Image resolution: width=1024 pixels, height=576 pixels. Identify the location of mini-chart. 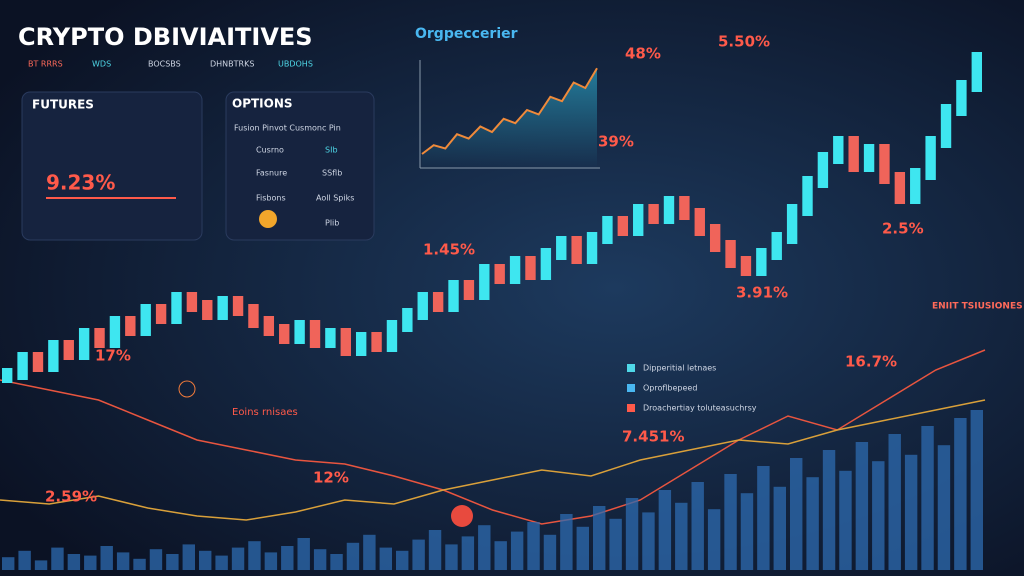
(509, 114).